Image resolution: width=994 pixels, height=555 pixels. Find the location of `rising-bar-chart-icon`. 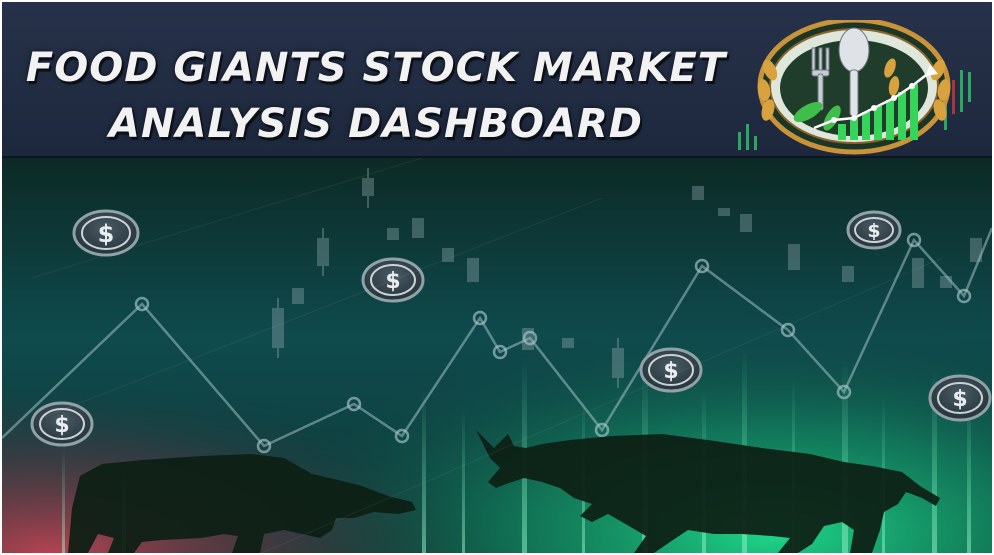

rising-bar-chart-icon is located at coordinates (878, 112).